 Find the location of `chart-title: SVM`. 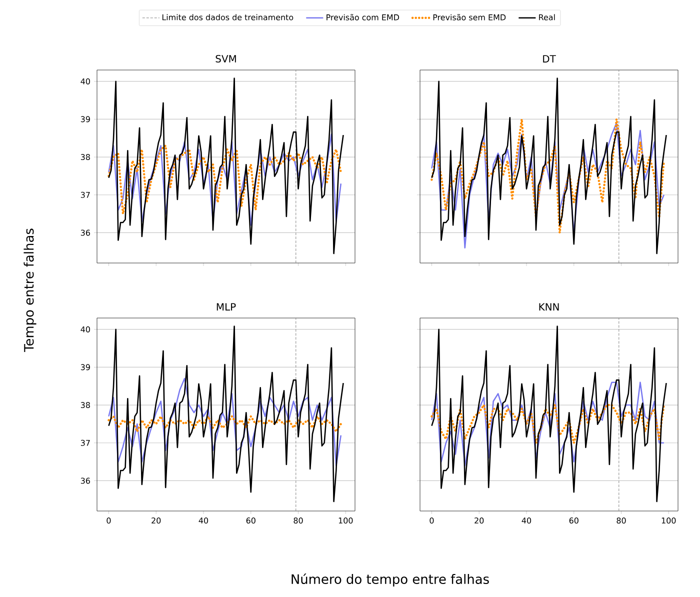

chart-title: SVM is located at coordinates (226, 58).